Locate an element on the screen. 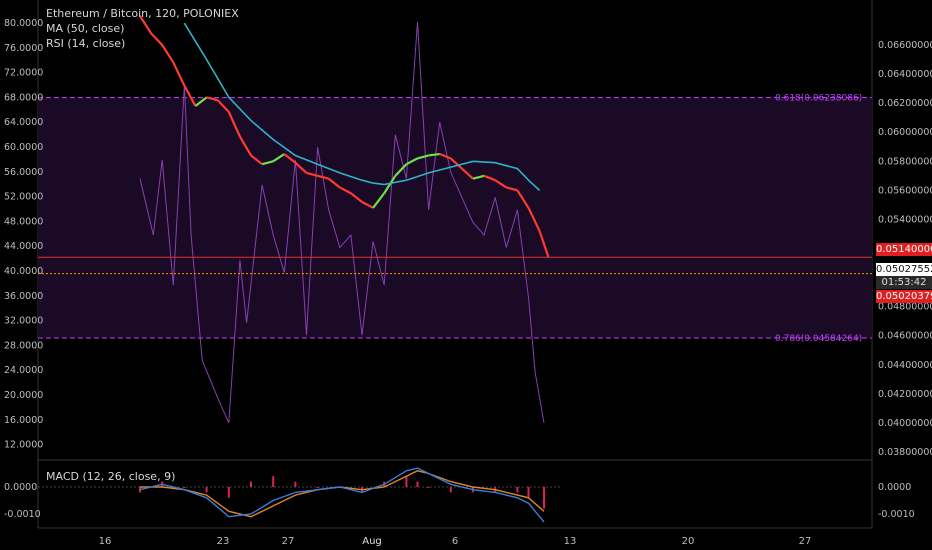 This screenshot has height=550, width=932. right-axis-tick: 0.05400000 is located at coordinates (905, 219).